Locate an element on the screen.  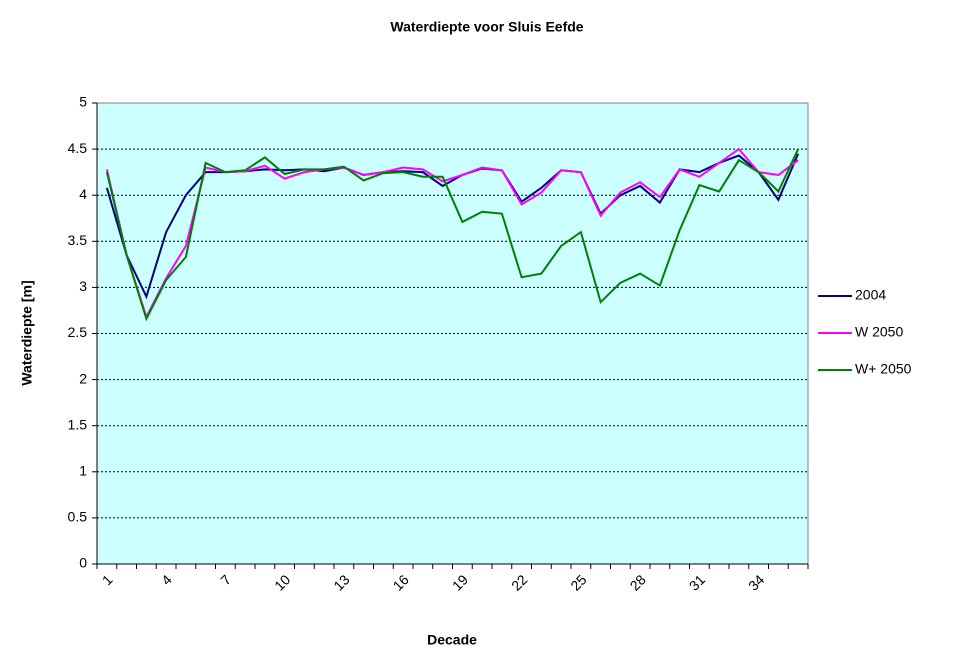
x-tick-label: 1 is located at coordinates (107, 579).